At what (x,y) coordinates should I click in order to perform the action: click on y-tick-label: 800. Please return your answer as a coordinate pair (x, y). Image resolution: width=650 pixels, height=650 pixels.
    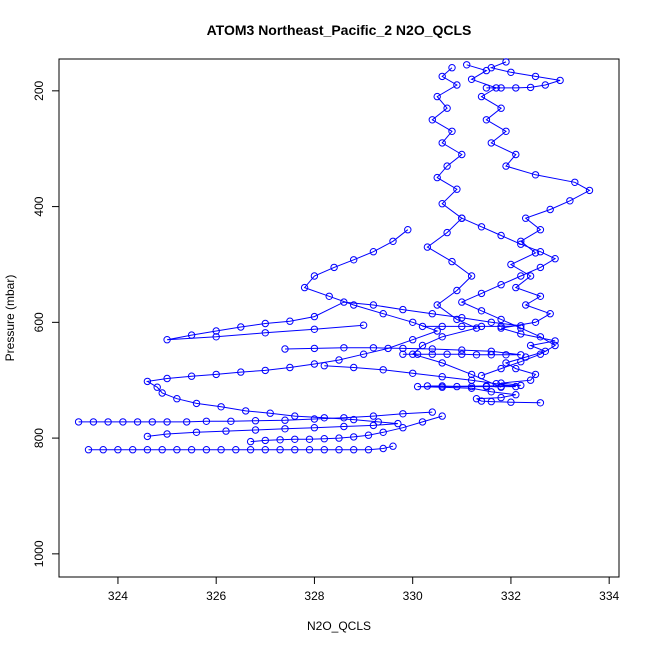
    Looking at the image, I should click on (39, 438).